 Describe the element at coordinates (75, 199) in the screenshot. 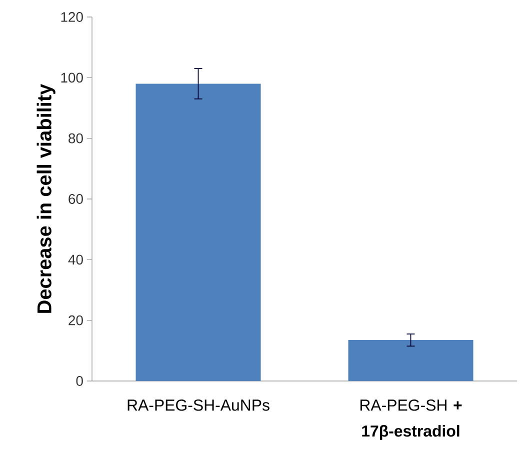

I see `y-tick-label: 60` at that location.